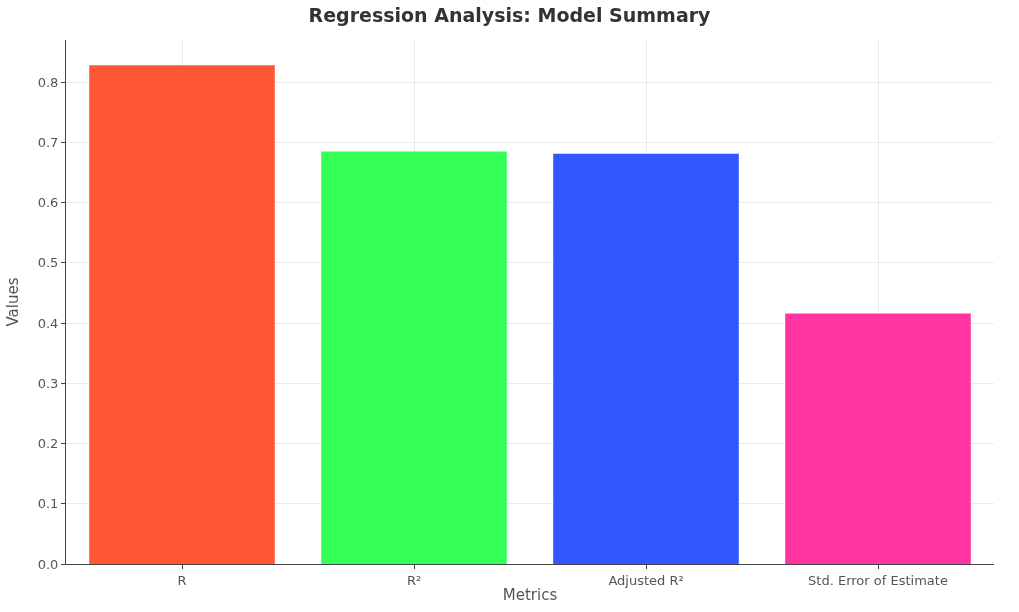 The width and height of the screenshot is (1019, 612). Describe the element at coordinates (530, 594) in the screenshot. I see `x-axis-title: Metrics` at that location.